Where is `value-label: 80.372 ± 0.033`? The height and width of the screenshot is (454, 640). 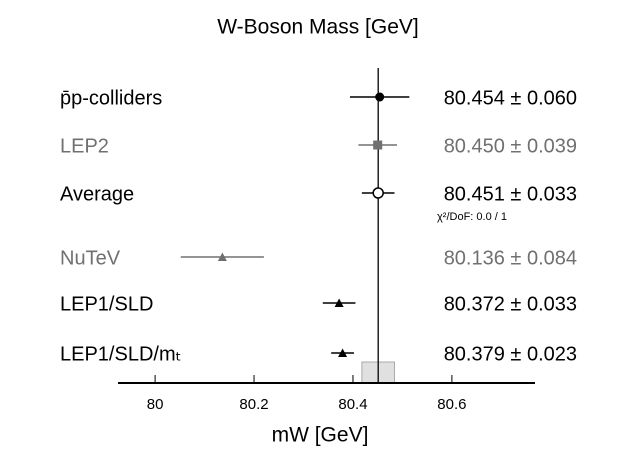
value-label: 80.372 ± 0.033 is located at coordinates (510, 304).